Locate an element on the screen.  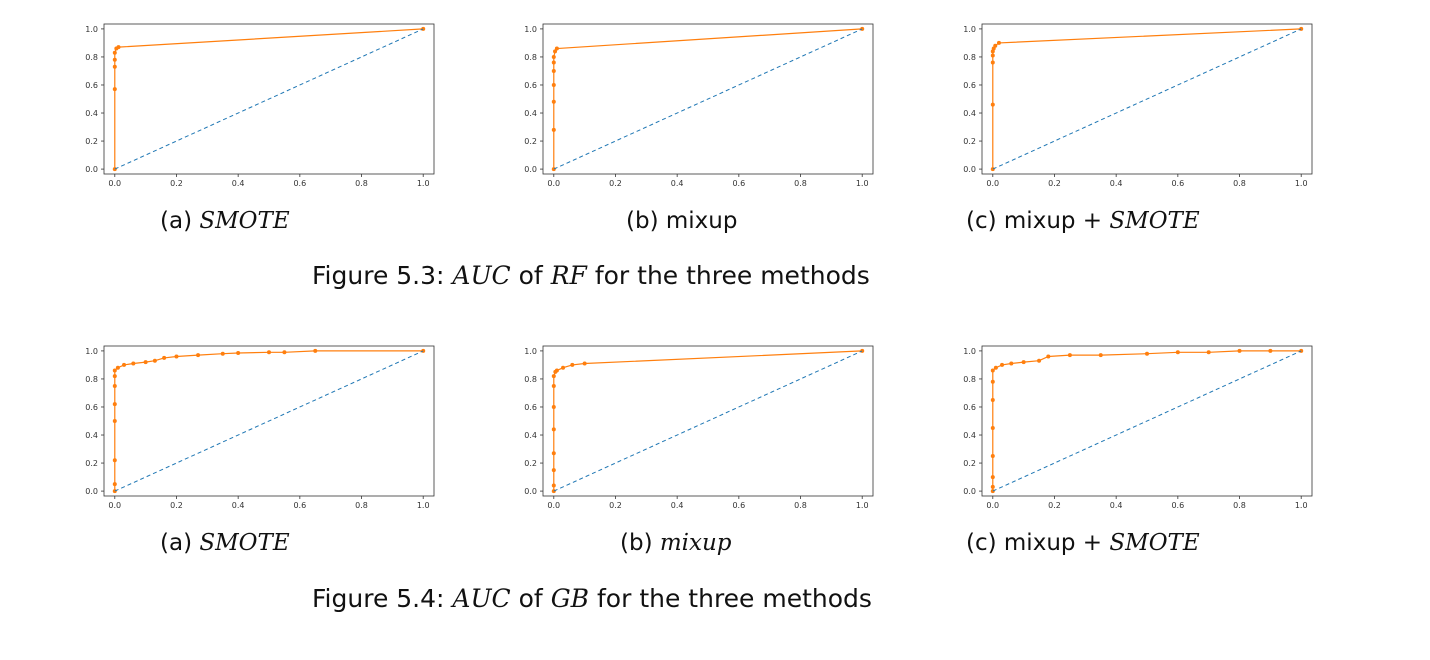
figure-metric: AUC is located at coordinates (481, 598).